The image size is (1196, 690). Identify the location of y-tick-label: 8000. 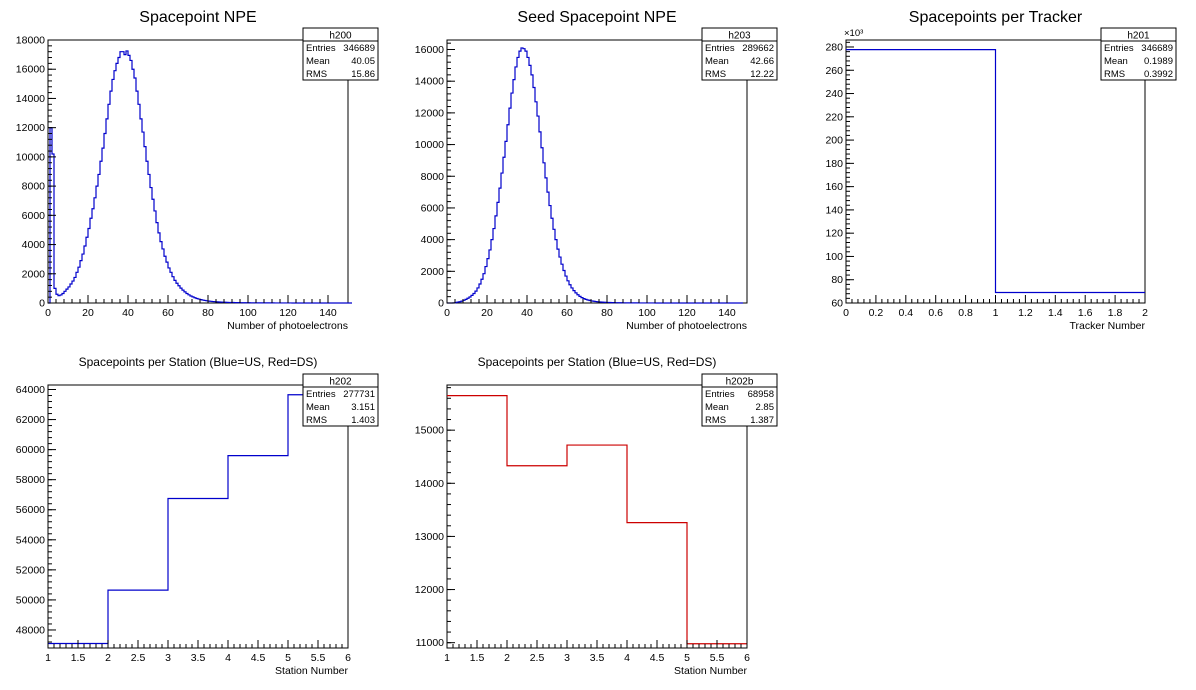
(433, 177).